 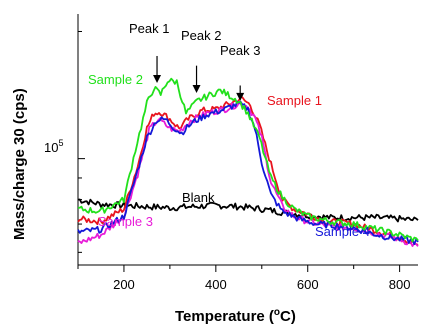 I want to click on y-axis-label: Mass/charge 30 (cps), so click(x=19, y=164).